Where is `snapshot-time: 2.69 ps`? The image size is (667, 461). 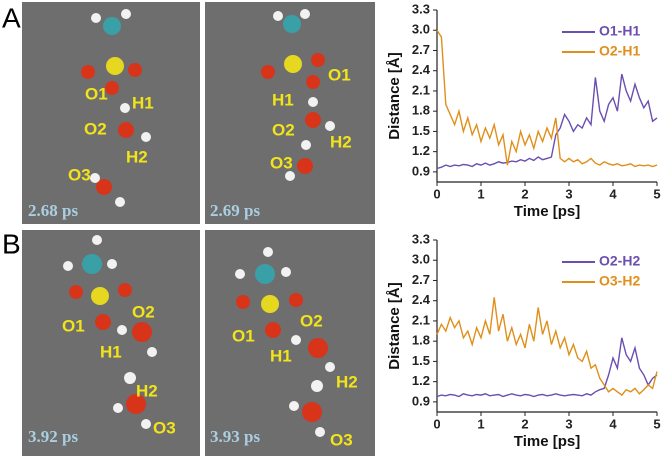
snapshot-time: 2.69 ps is located at coordinates (235, 210).